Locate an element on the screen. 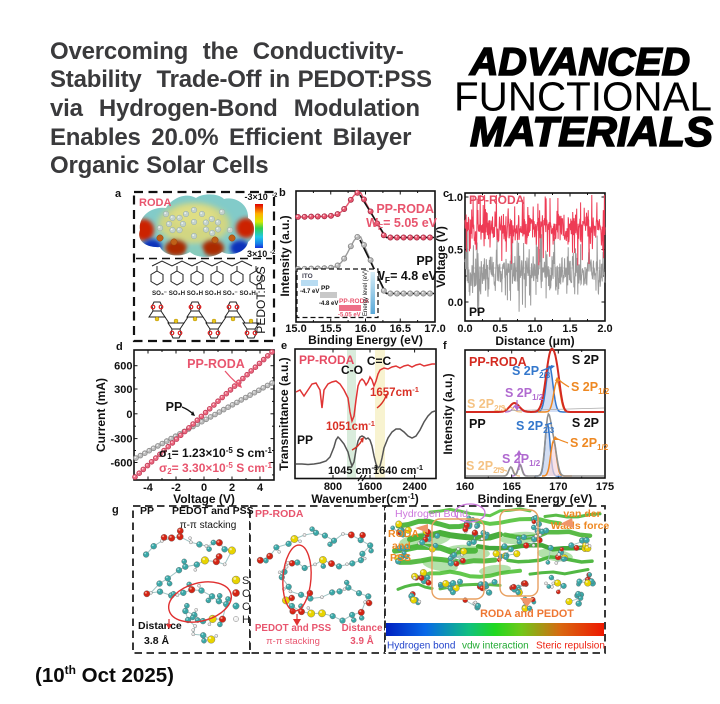  svg-text: 2.0 is located at coordinates (604, 329).